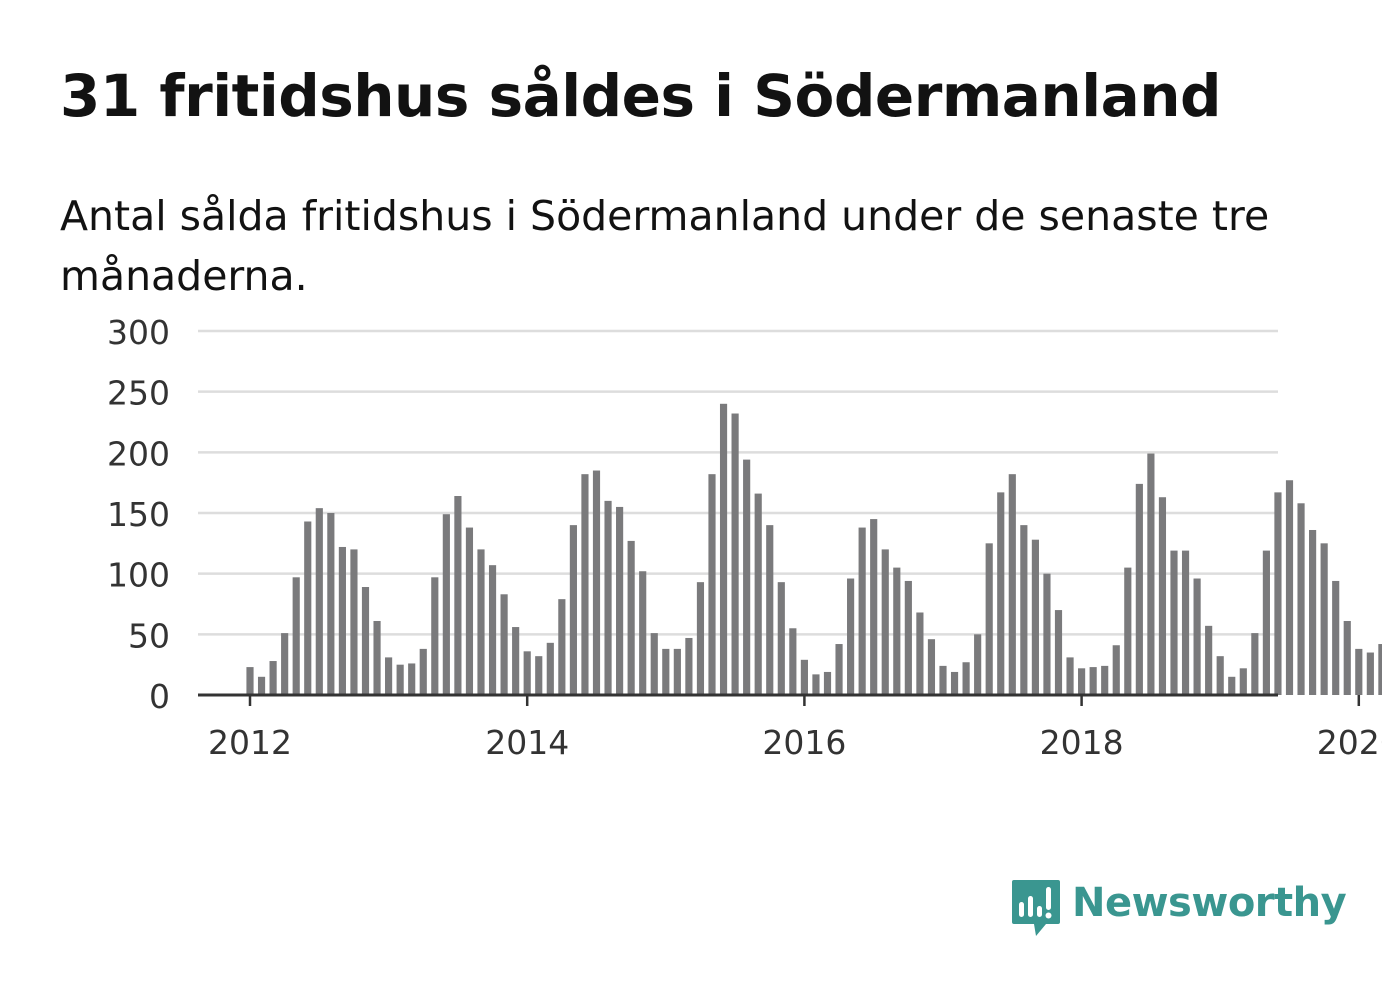 This screenshot has height=999, width=1382. I want to click on y-tick-label: 300, so click(138, 332).